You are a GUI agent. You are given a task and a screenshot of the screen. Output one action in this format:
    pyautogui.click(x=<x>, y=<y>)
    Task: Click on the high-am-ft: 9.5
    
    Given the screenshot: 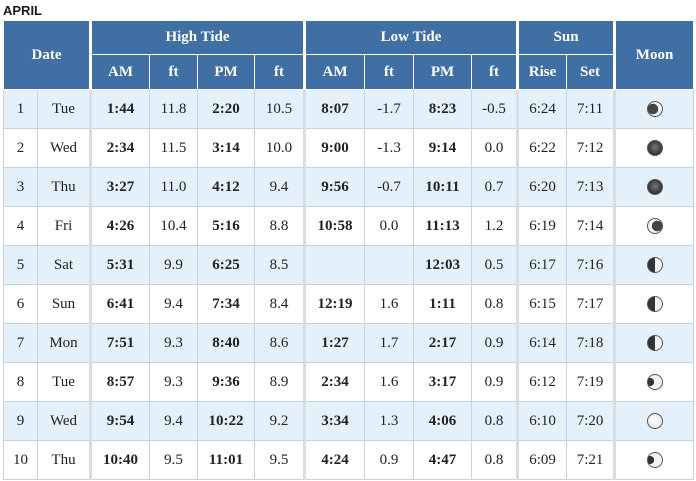 What is the action you would take?
    pyautogui.click(x=173, y=460)
    